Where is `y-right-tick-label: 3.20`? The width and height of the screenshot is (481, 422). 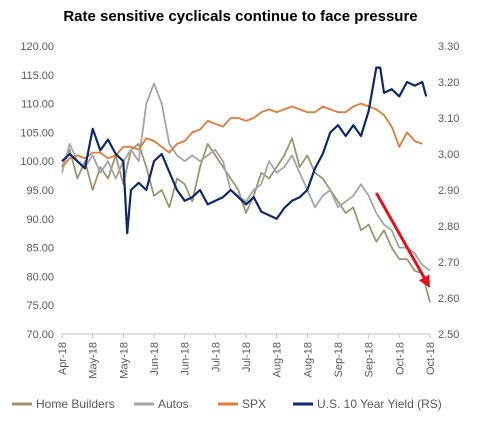
y-right-tick-label: 3.20 is located at coordinates (448, 83).